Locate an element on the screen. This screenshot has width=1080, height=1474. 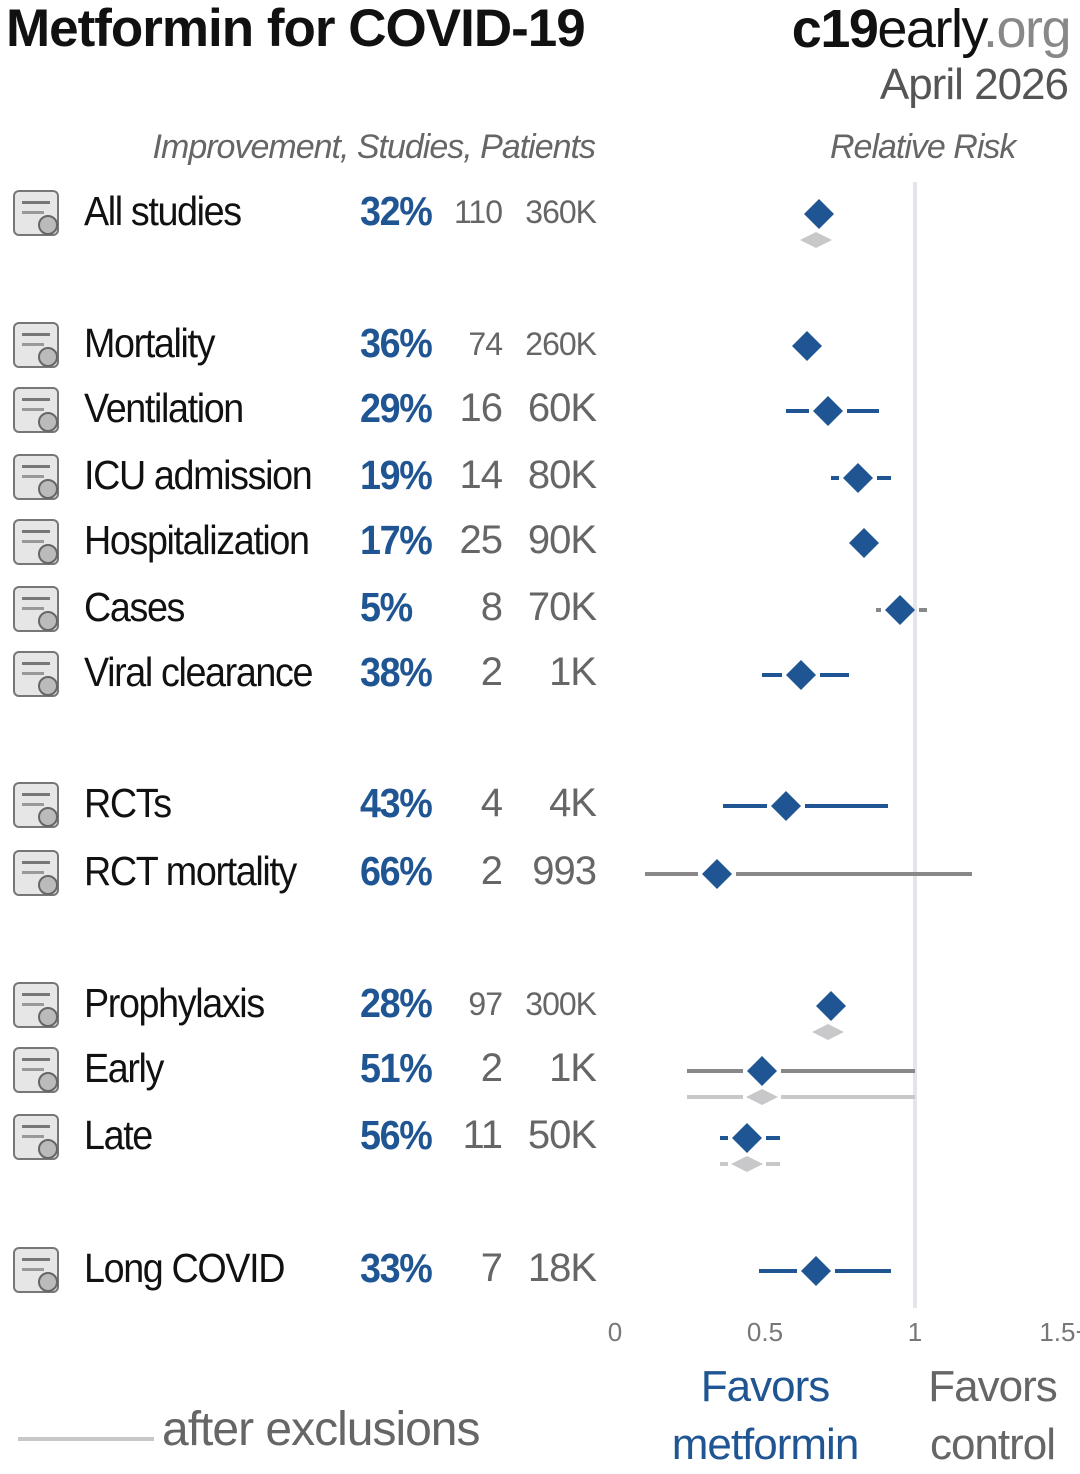
relative-risk-header: Relative Risk is located at coordinates (923, 147).